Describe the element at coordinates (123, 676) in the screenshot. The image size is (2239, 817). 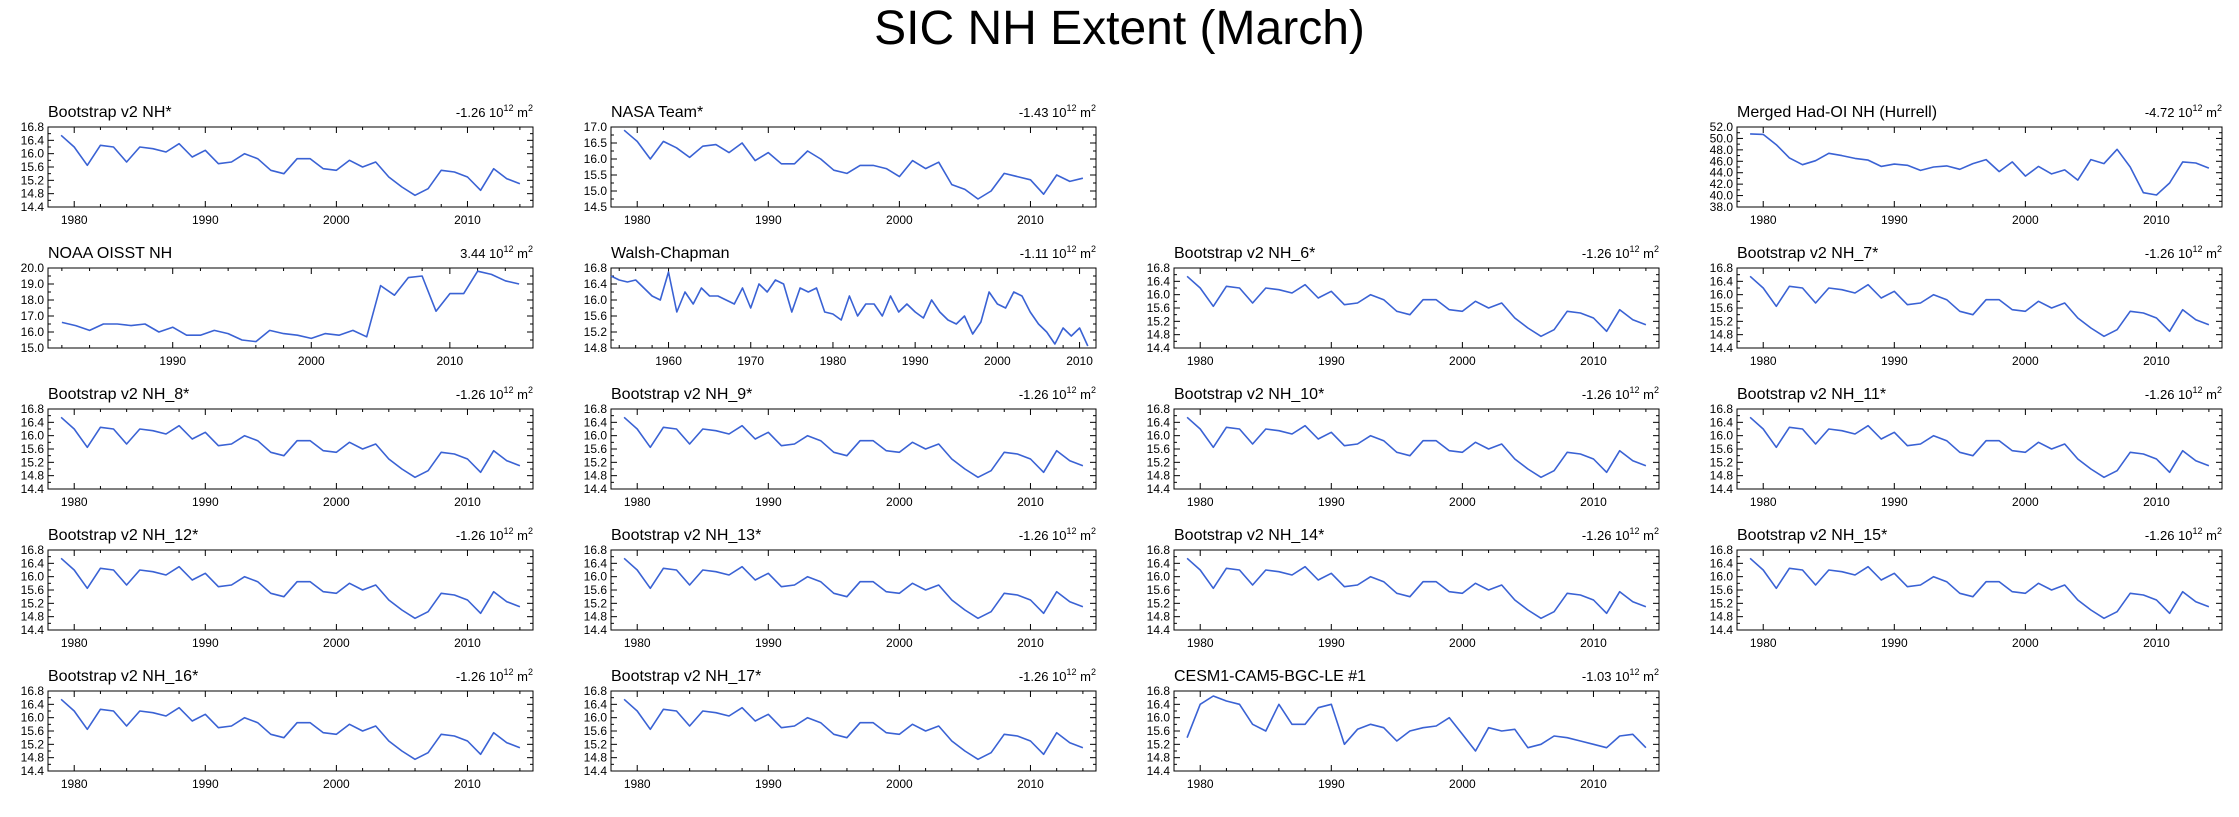
I see `panel-title: Bootstrap v2 NH_16*` at that location.